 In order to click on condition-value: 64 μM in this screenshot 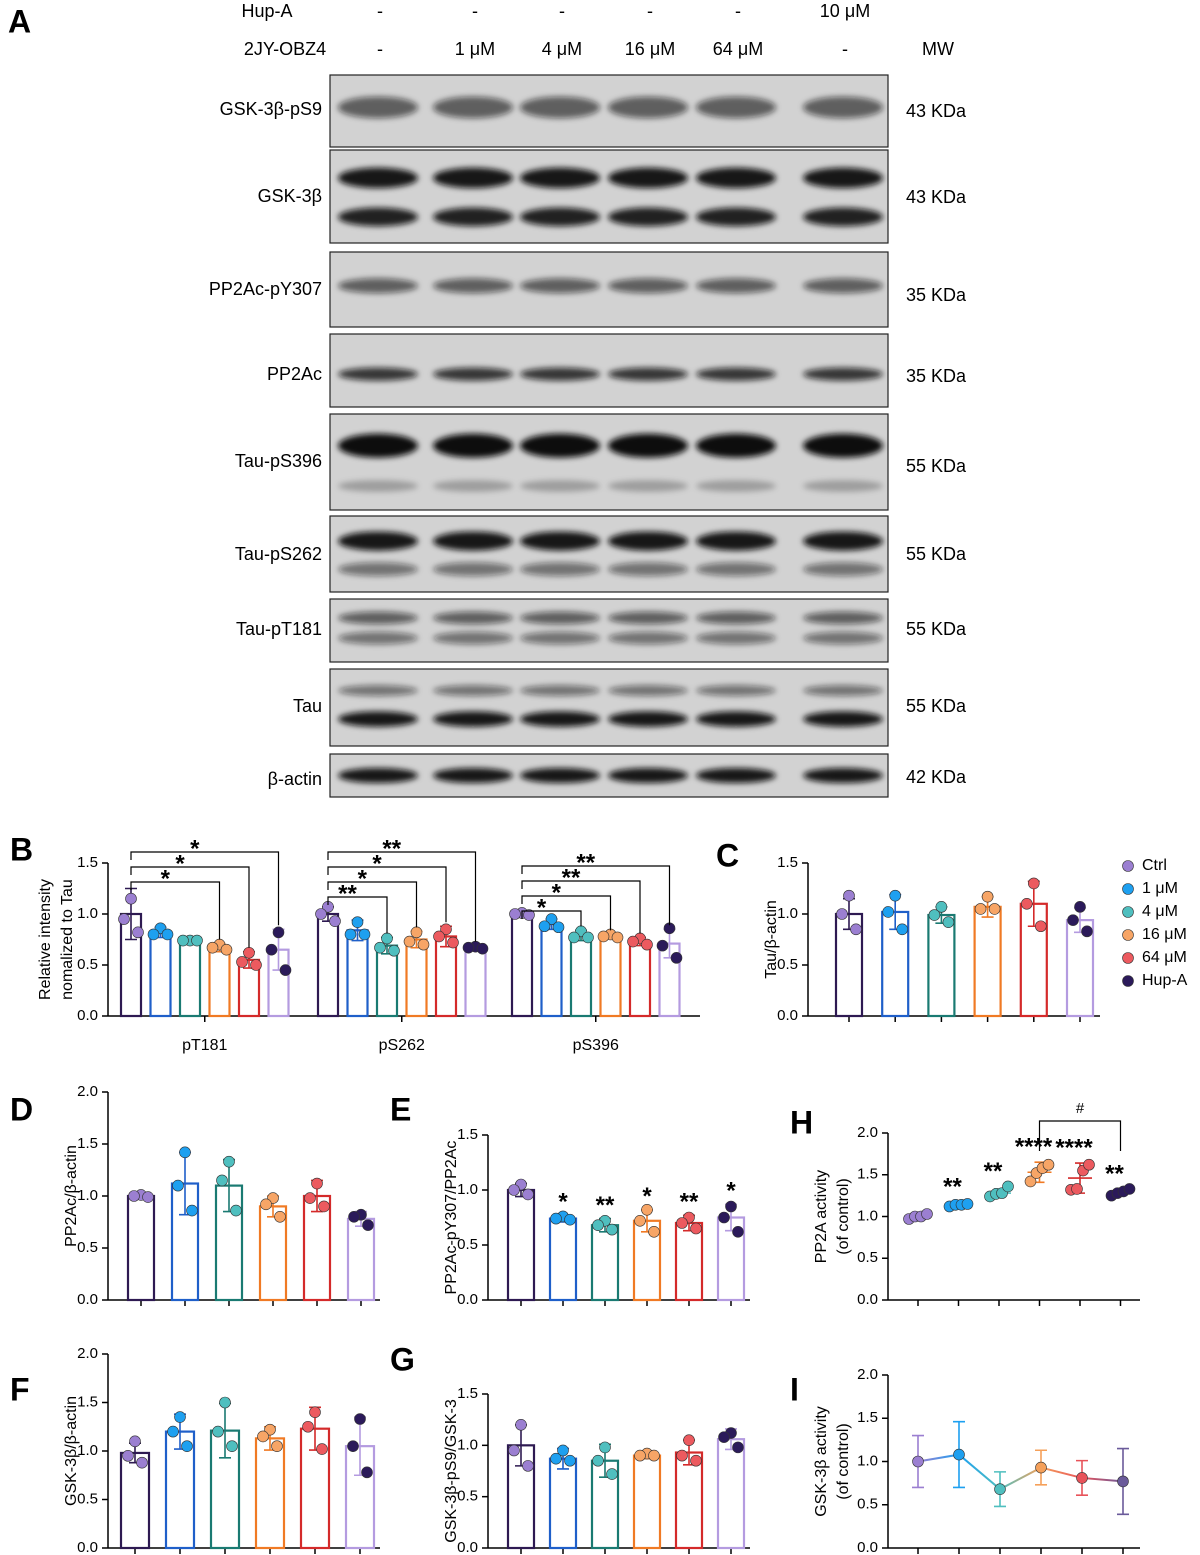, I will do `click(738, 49)`.